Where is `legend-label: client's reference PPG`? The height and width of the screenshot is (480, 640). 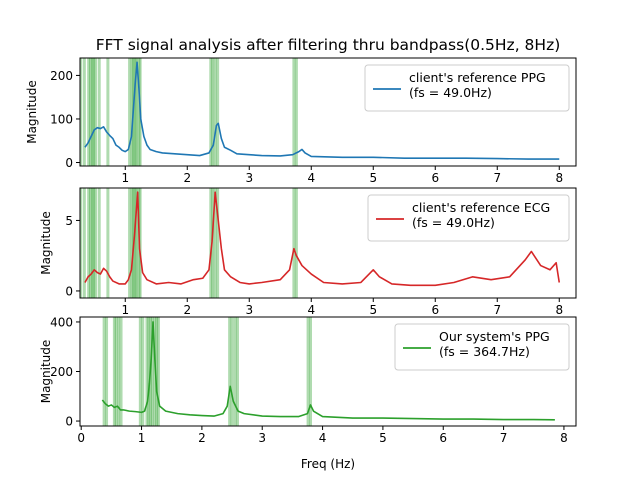 legend-label: client's reference PPG is located at coordinates (477, 77).